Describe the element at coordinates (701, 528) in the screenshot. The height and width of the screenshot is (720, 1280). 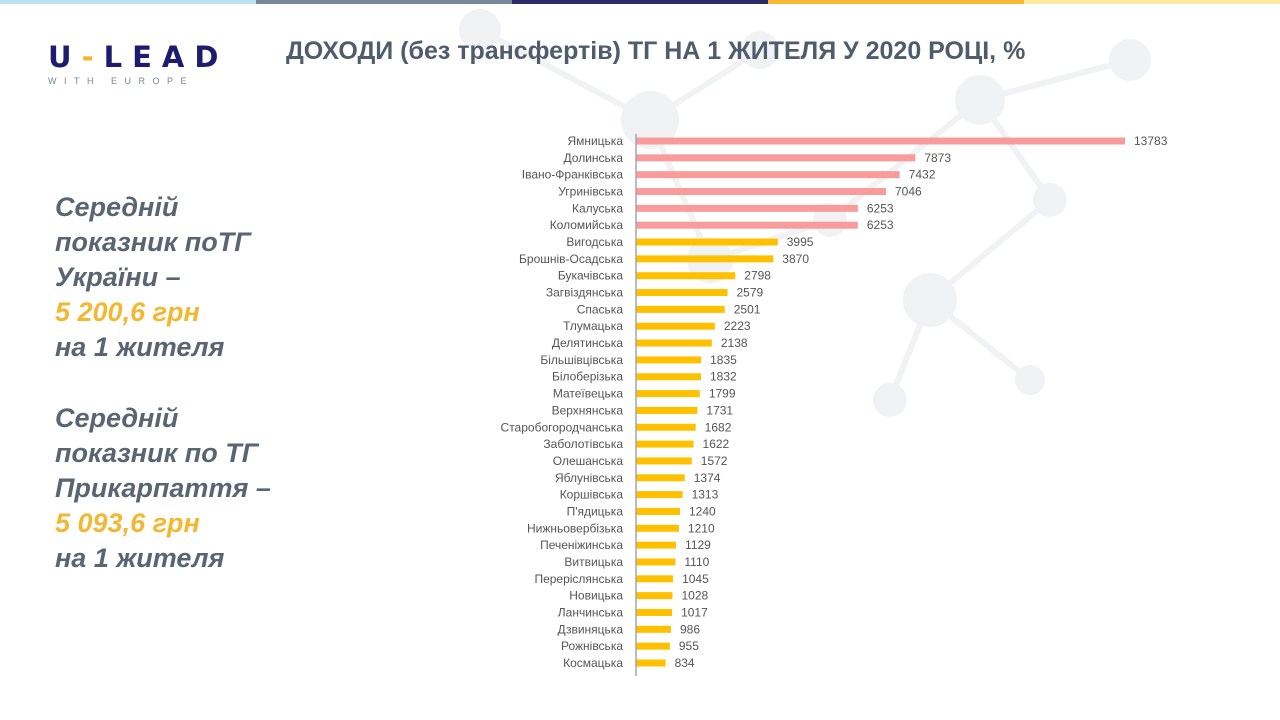
I see `data-label: 1210` at that location.